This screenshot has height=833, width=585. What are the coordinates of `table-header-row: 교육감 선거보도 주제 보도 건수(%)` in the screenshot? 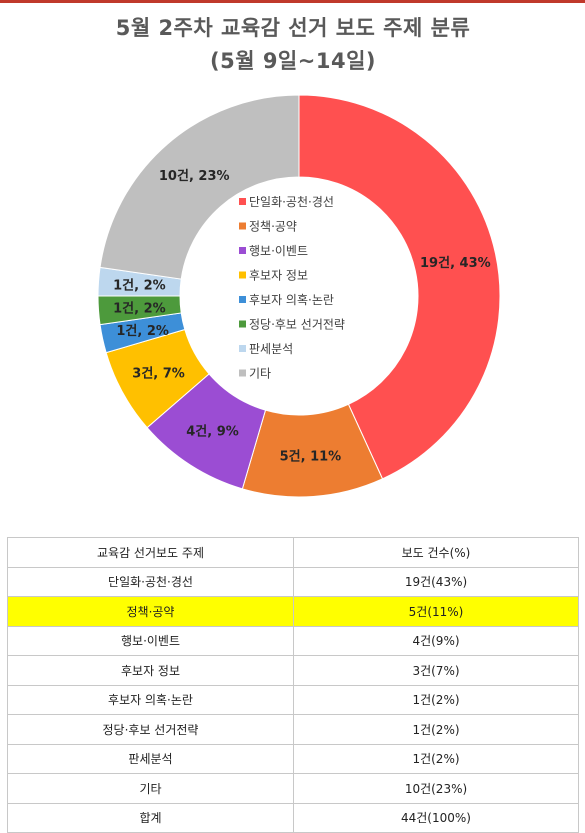 It's located at (293, 552).